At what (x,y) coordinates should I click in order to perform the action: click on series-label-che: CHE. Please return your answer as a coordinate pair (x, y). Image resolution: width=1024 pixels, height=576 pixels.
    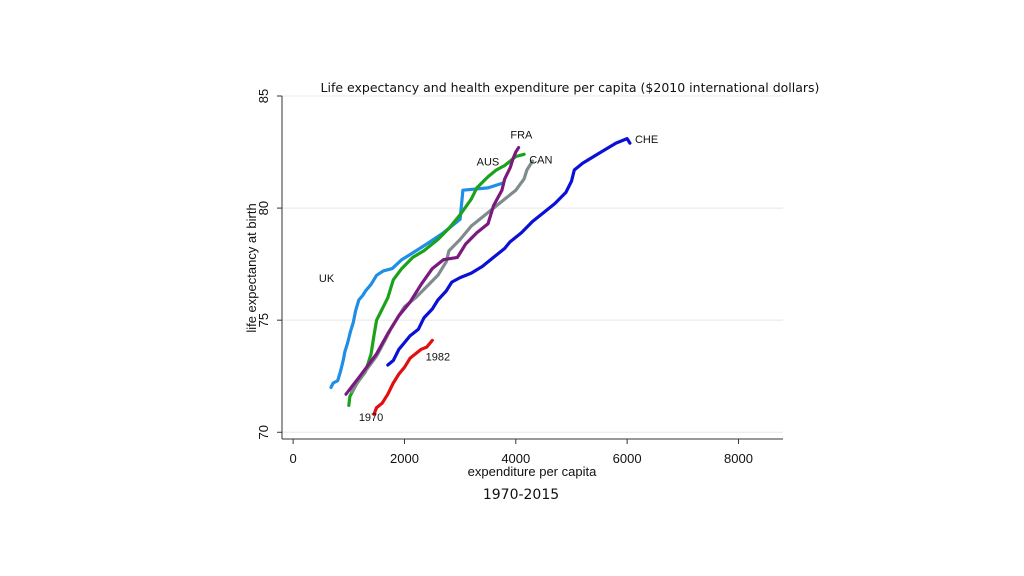
    Looking at the image, I should click on (646, 140).